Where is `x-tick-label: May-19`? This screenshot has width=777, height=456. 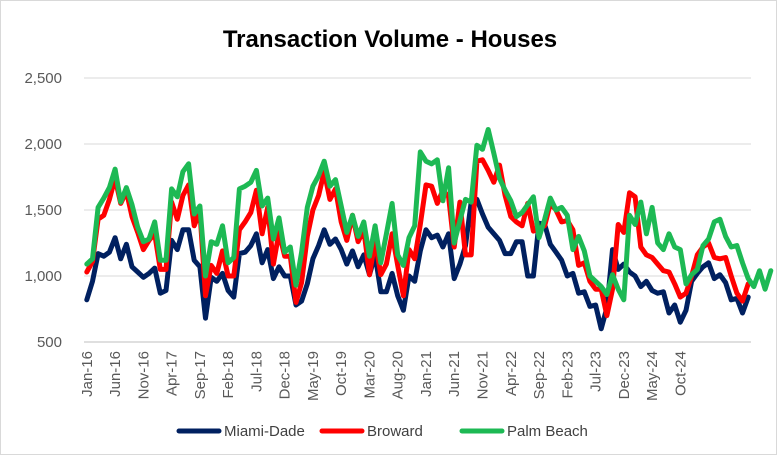
x-tick-label: May-19 is located at coordinates (313, 376).